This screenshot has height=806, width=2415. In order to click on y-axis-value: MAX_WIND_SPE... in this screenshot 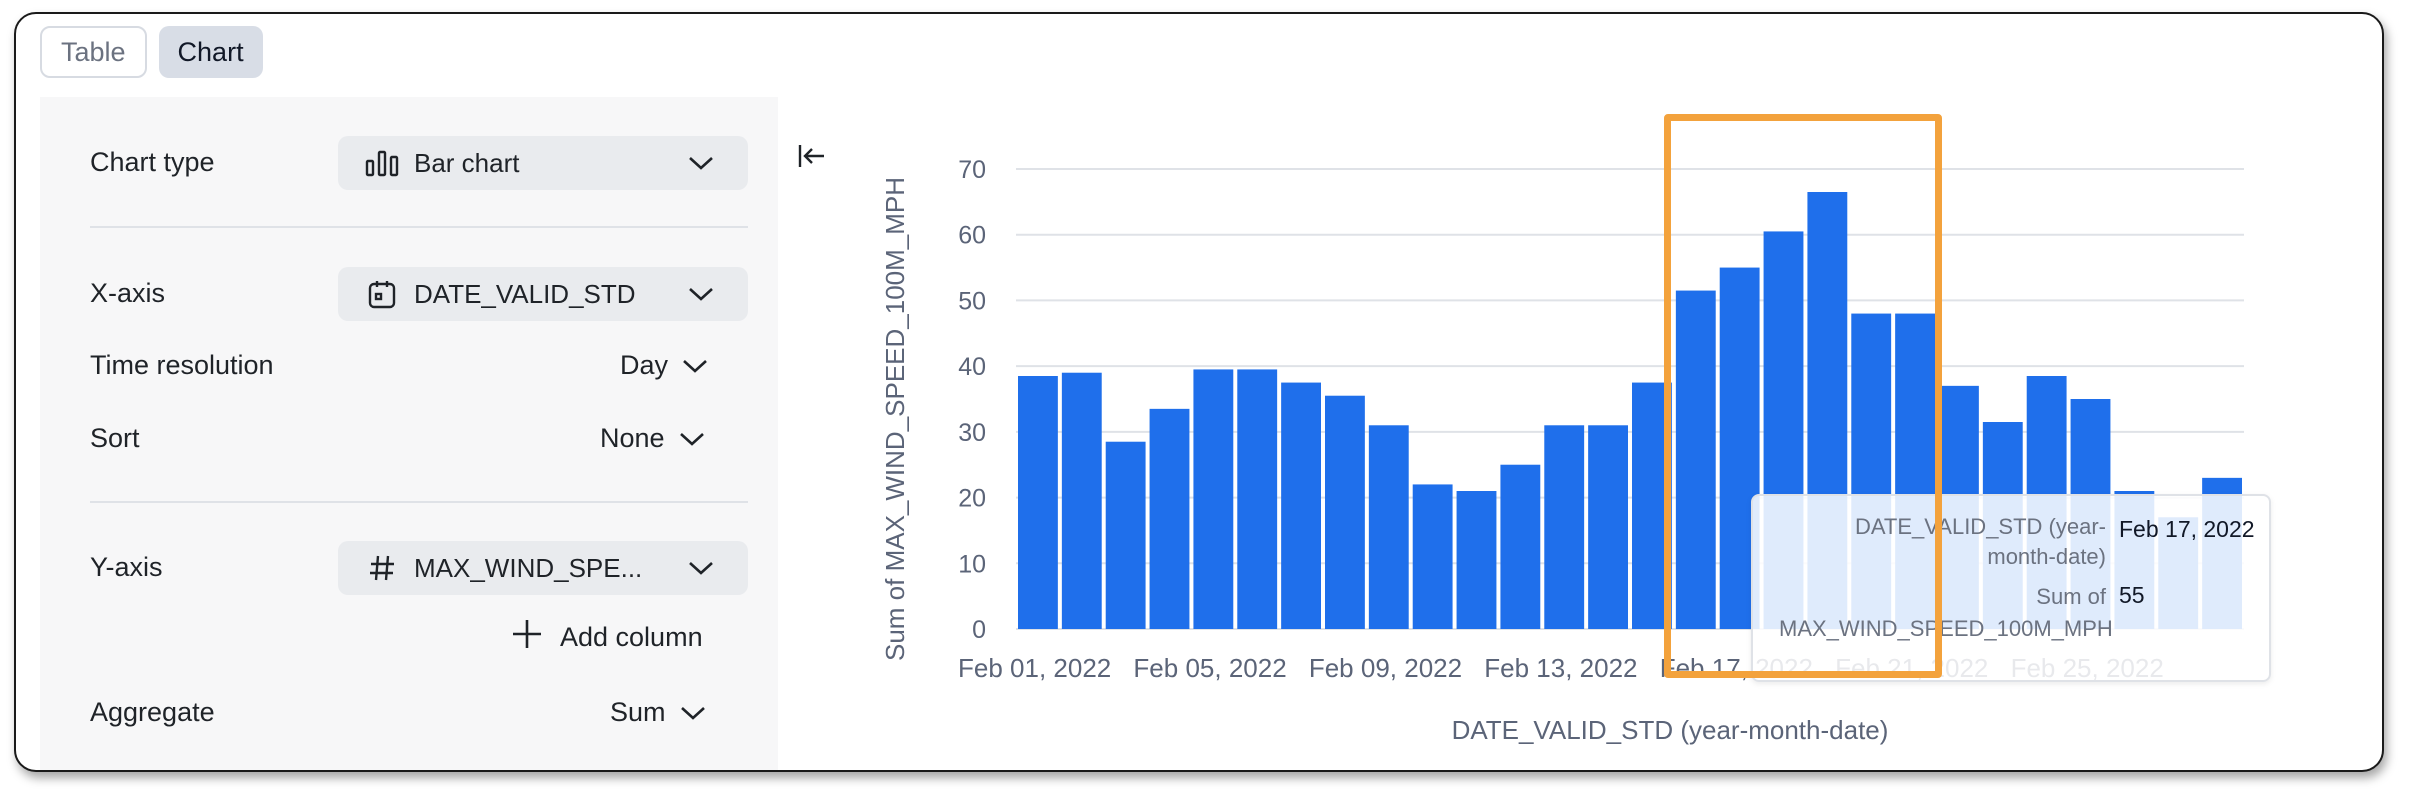, I will do `click(528, 567)`.